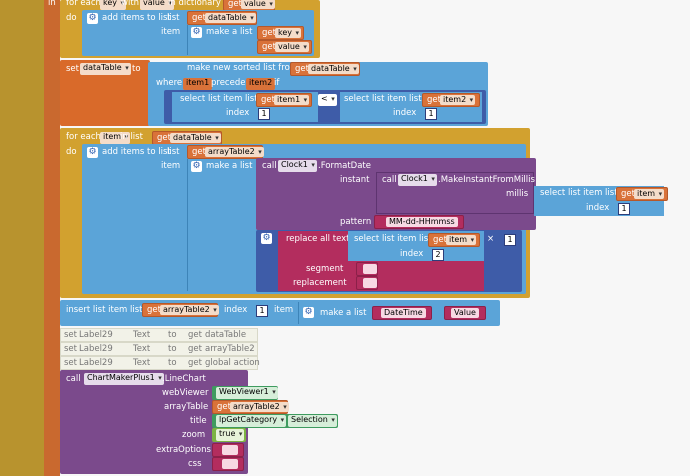  Describe the element at coordinates (105, 69) in the screenshot. I see `set-var-chip: dataTable` at that location.